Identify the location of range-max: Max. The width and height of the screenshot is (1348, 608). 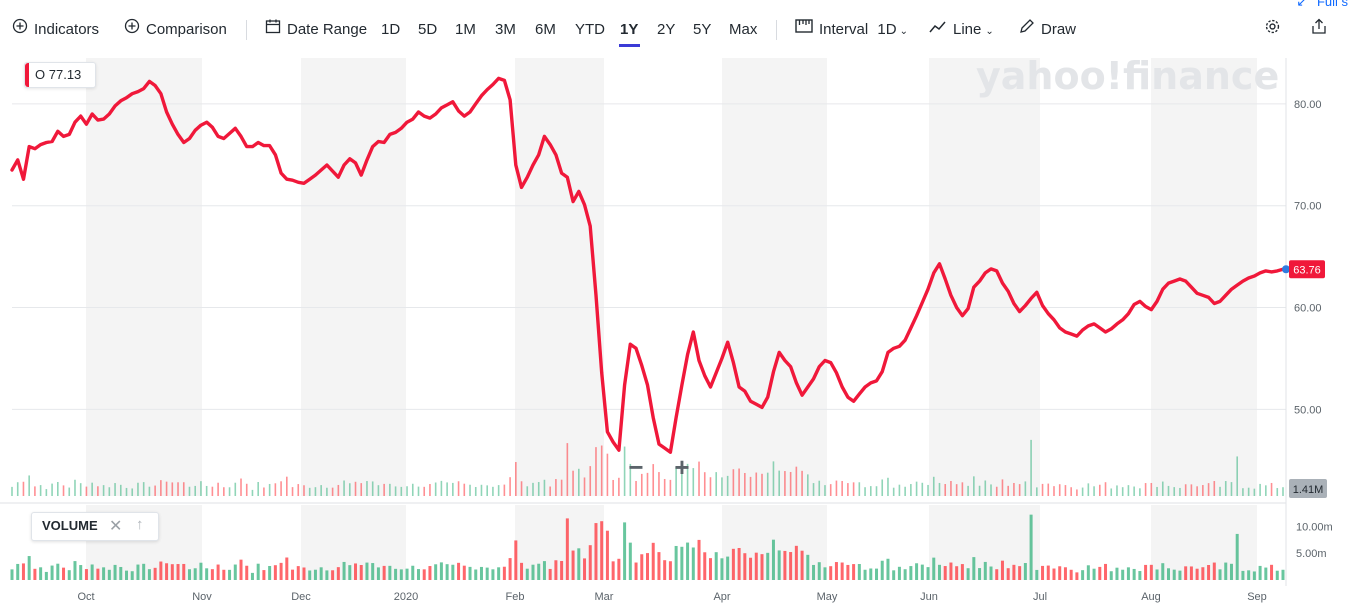
(743, 29).